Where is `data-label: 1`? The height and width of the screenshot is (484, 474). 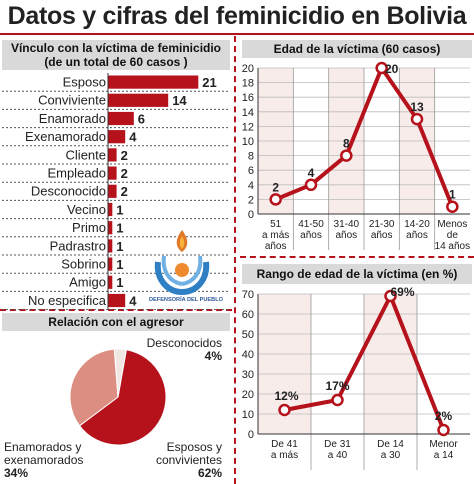 data-label: 1 is located at coordinates (452, 195).